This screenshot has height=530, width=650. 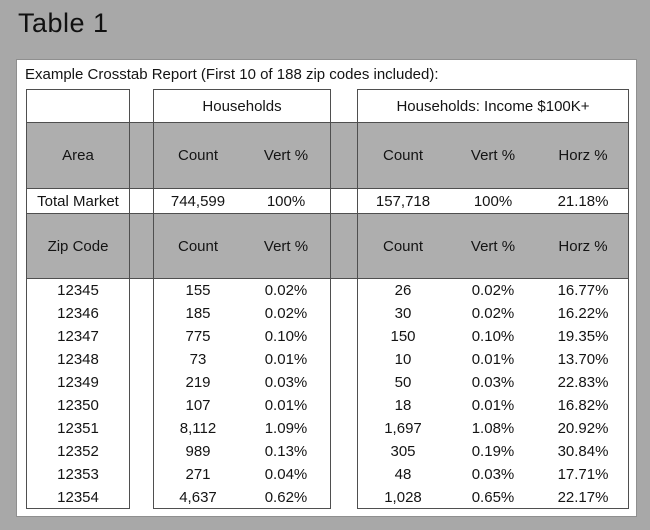 I want to click on cell-zip: 12354, so click(x=78, y=497).